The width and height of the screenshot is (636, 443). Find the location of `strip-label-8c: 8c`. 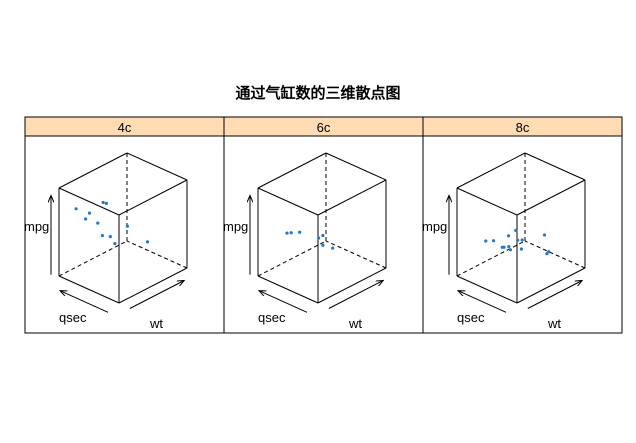

strip-label-8c: 8c is located at coordinates (523, 127).